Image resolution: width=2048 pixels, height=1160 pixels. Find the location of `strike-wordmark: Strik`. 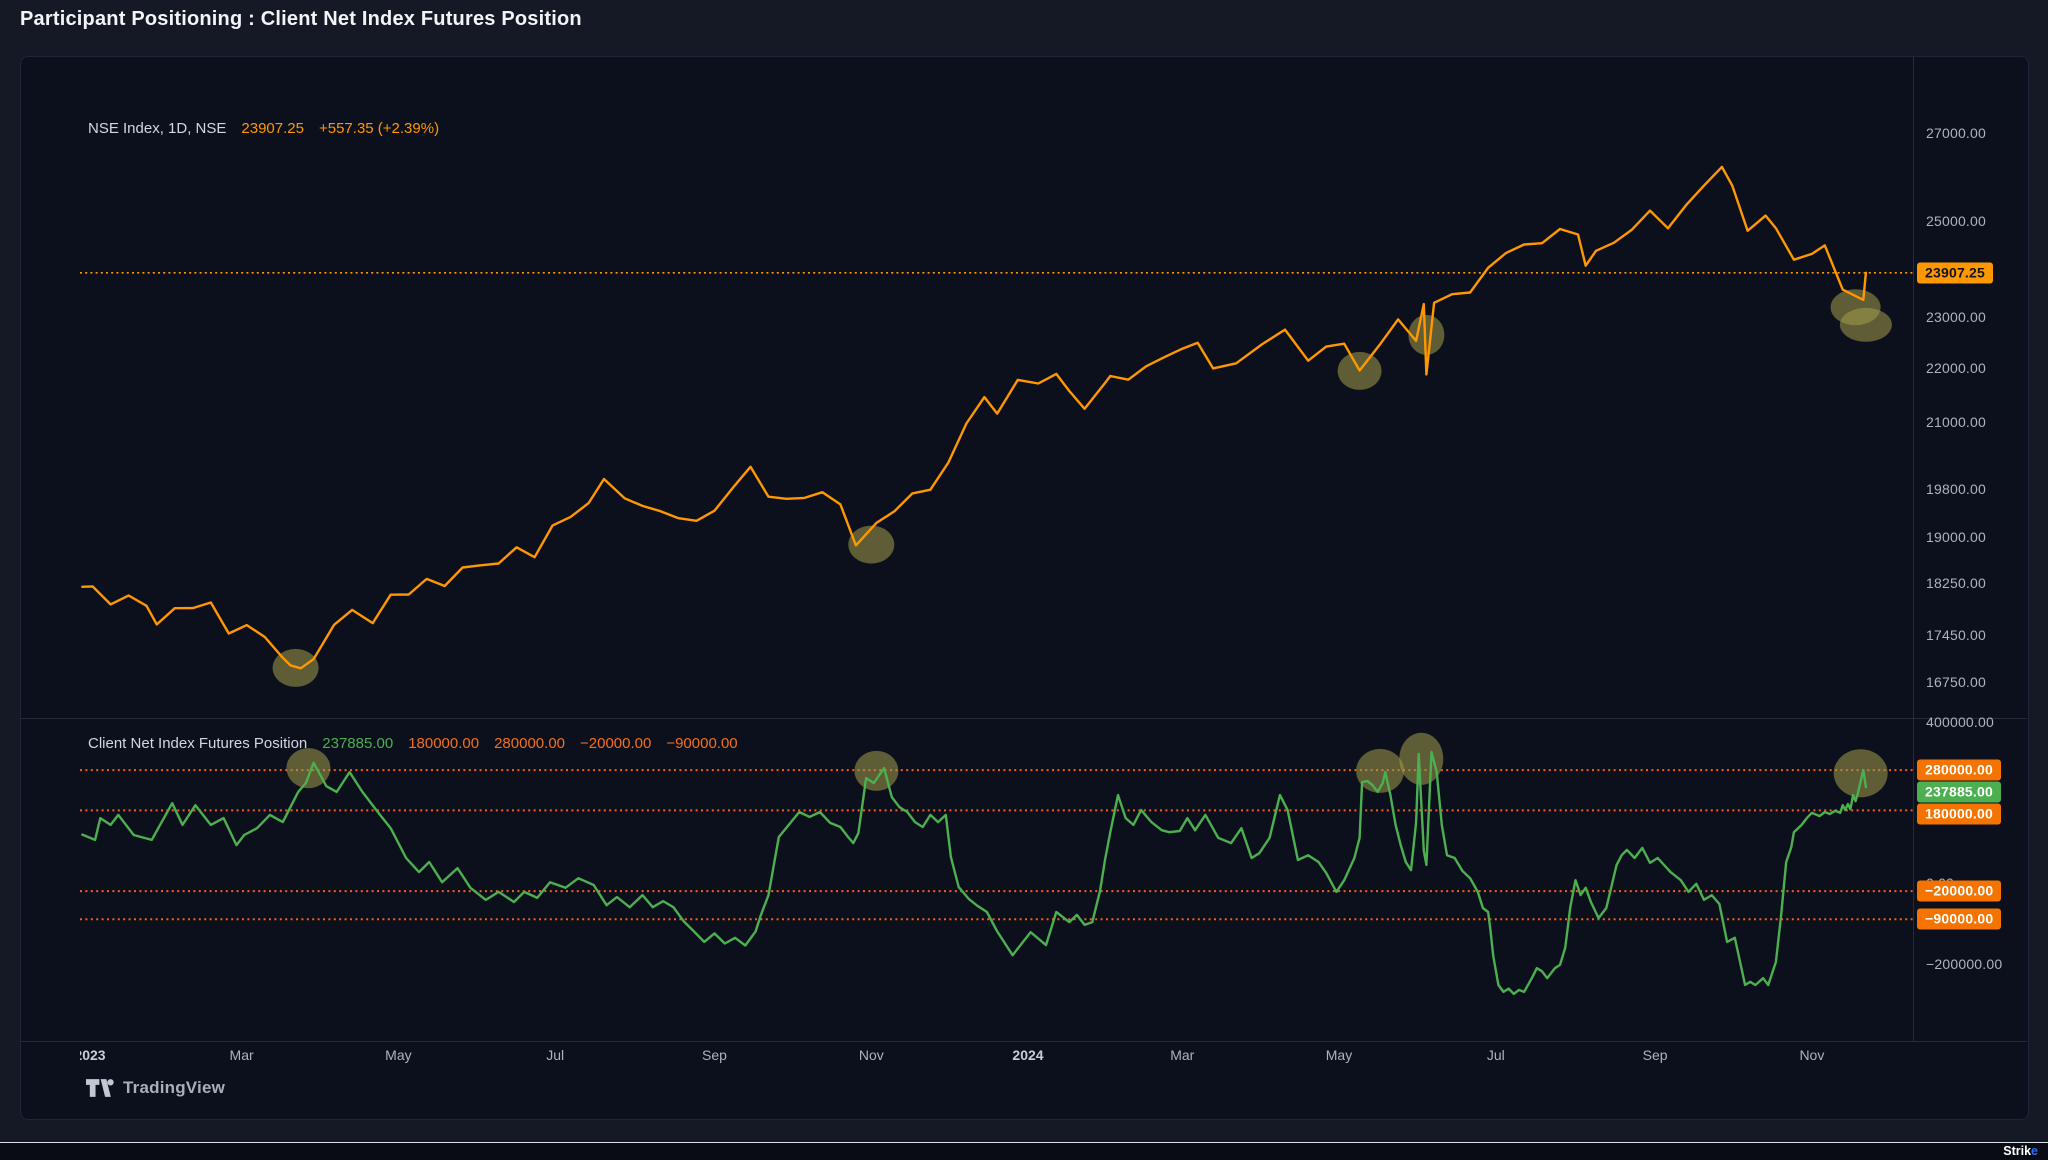

strike-wordmark: Strik is located at coordinates (2017, 1151).